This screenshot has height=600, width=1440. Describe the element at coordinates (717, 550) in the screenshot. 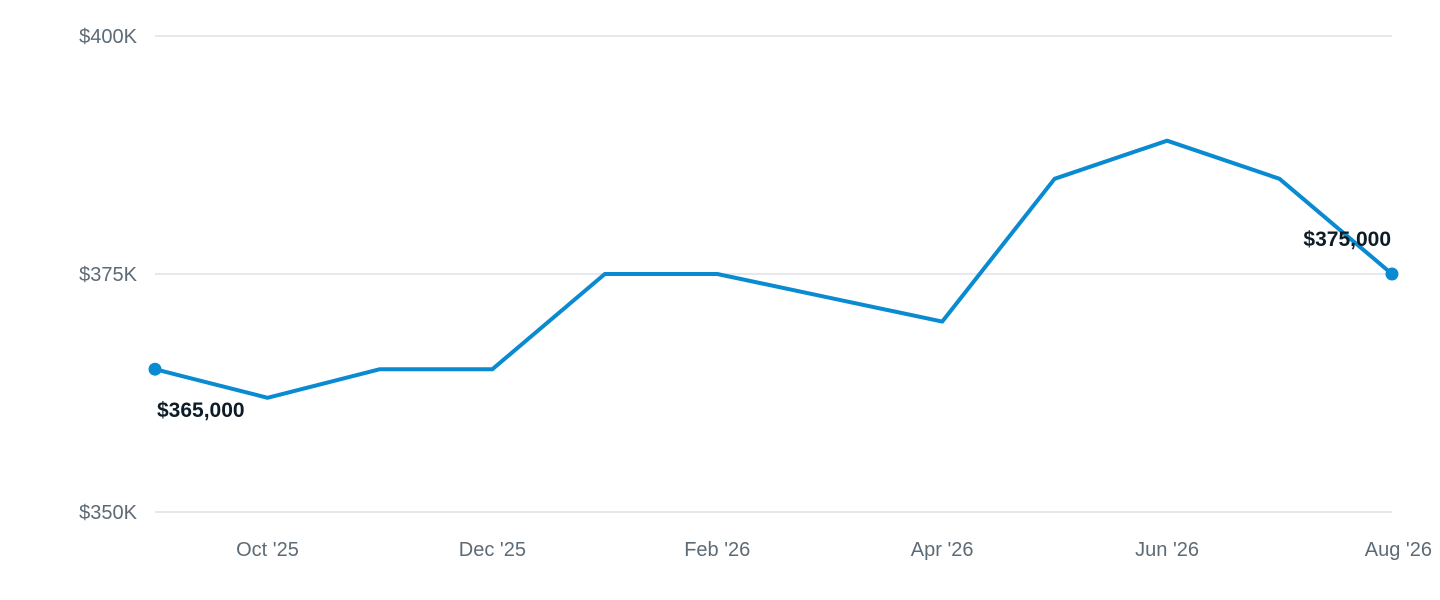

I see `x-tick-label: Feb '26` at that location.